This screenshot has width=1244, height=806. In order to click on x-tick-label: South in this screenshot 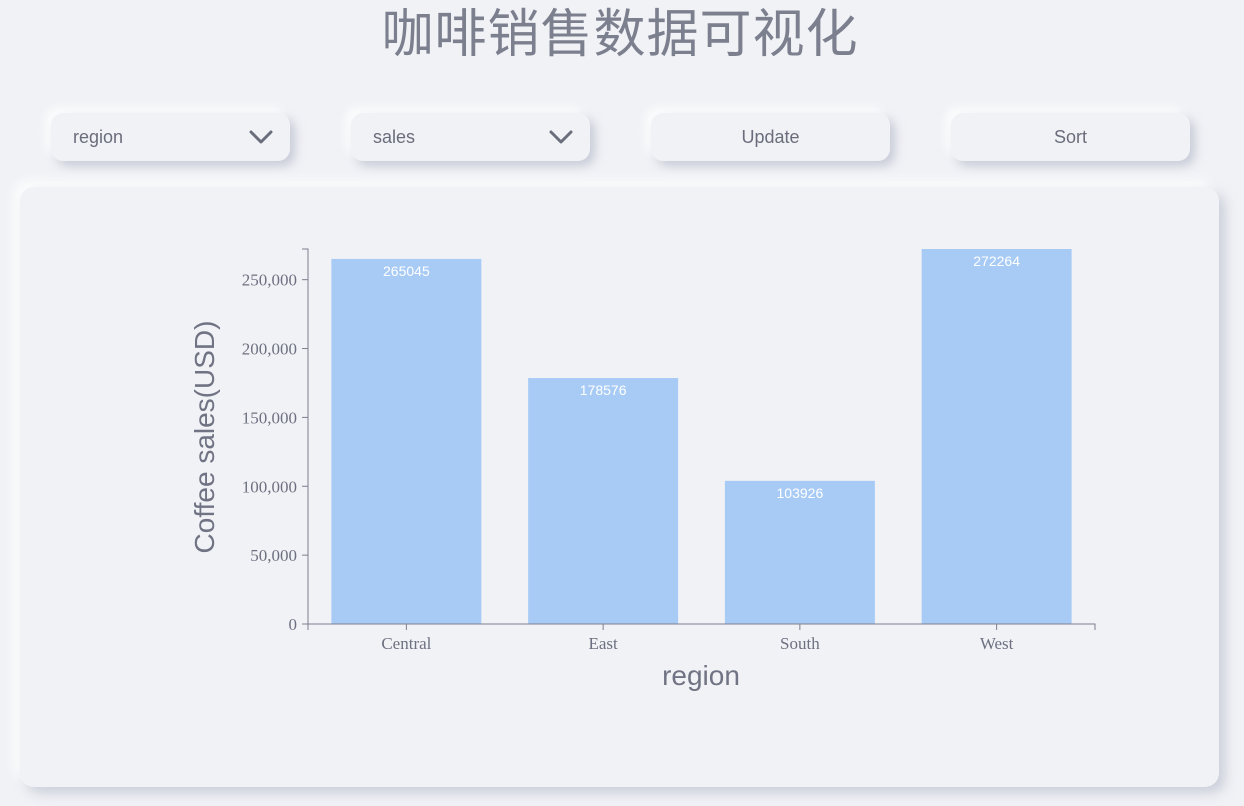, I will do `click(800, 643)`.